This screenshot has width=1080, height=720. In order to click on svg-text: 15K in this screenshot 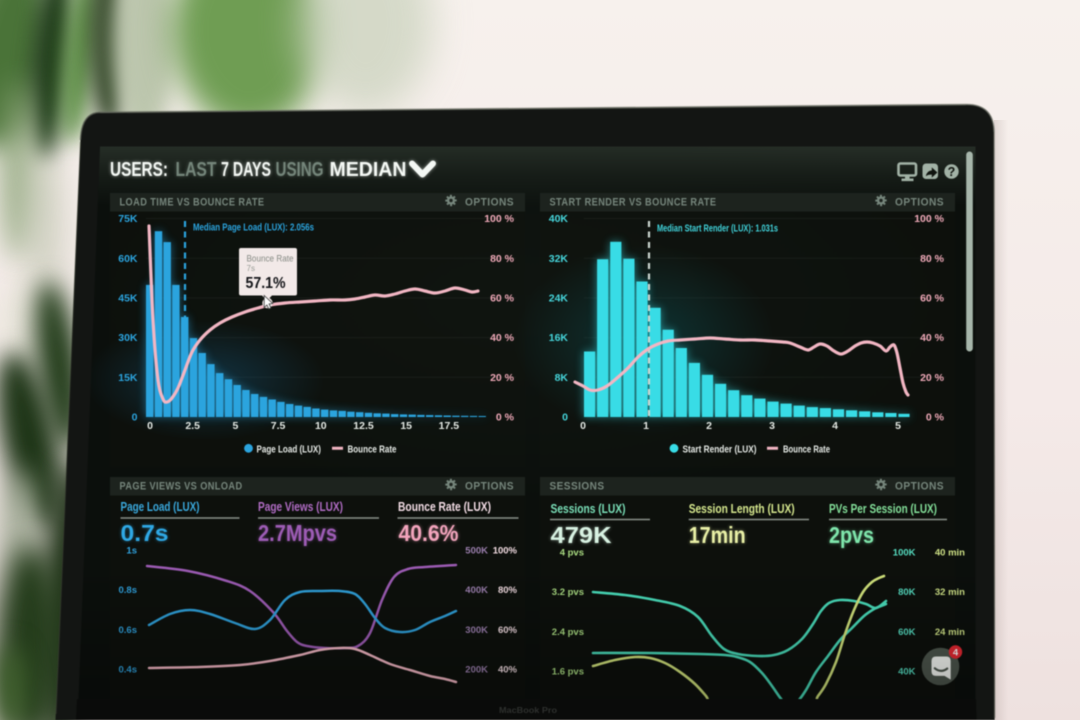, I will do `click(128, 378)`.